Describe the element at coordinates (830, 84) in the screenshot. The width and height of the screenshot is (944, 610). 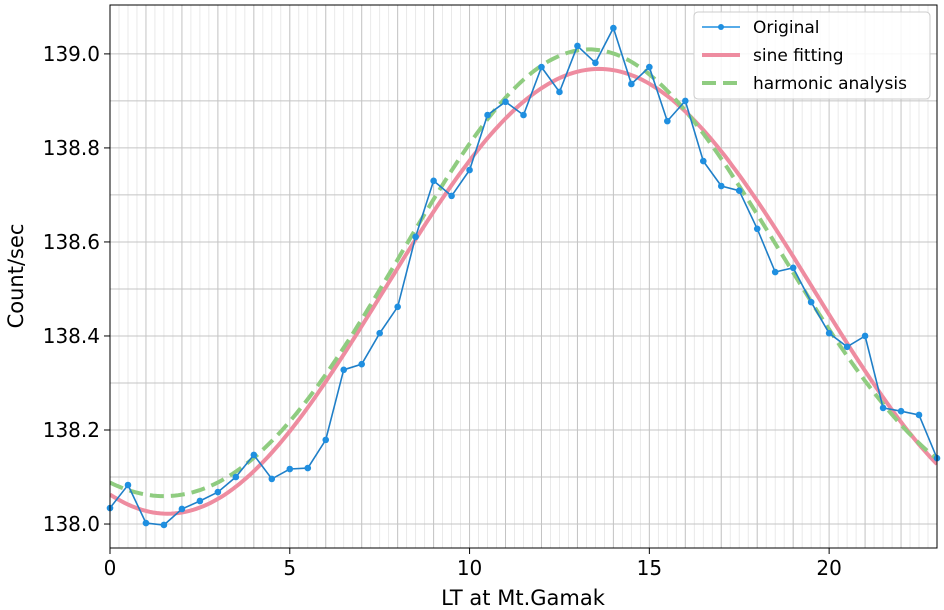
I see `legend-label: harmonic analysis` at that location.